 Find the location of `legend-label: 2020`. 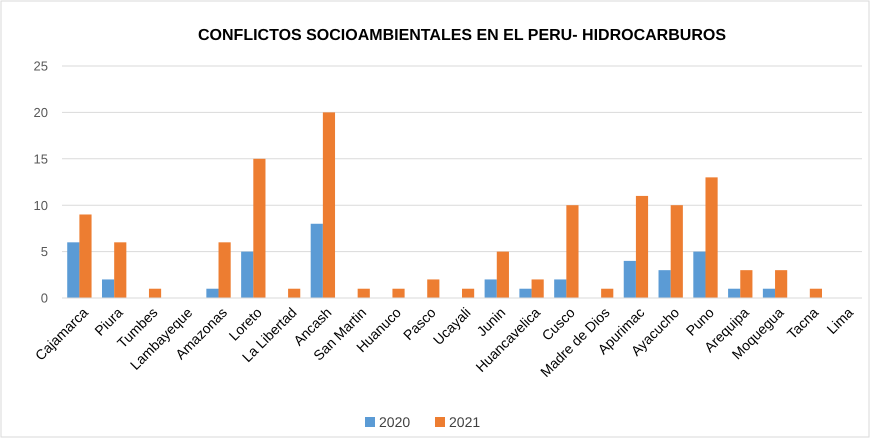

legend-label: 2020 is located at coordinates (394, 422).